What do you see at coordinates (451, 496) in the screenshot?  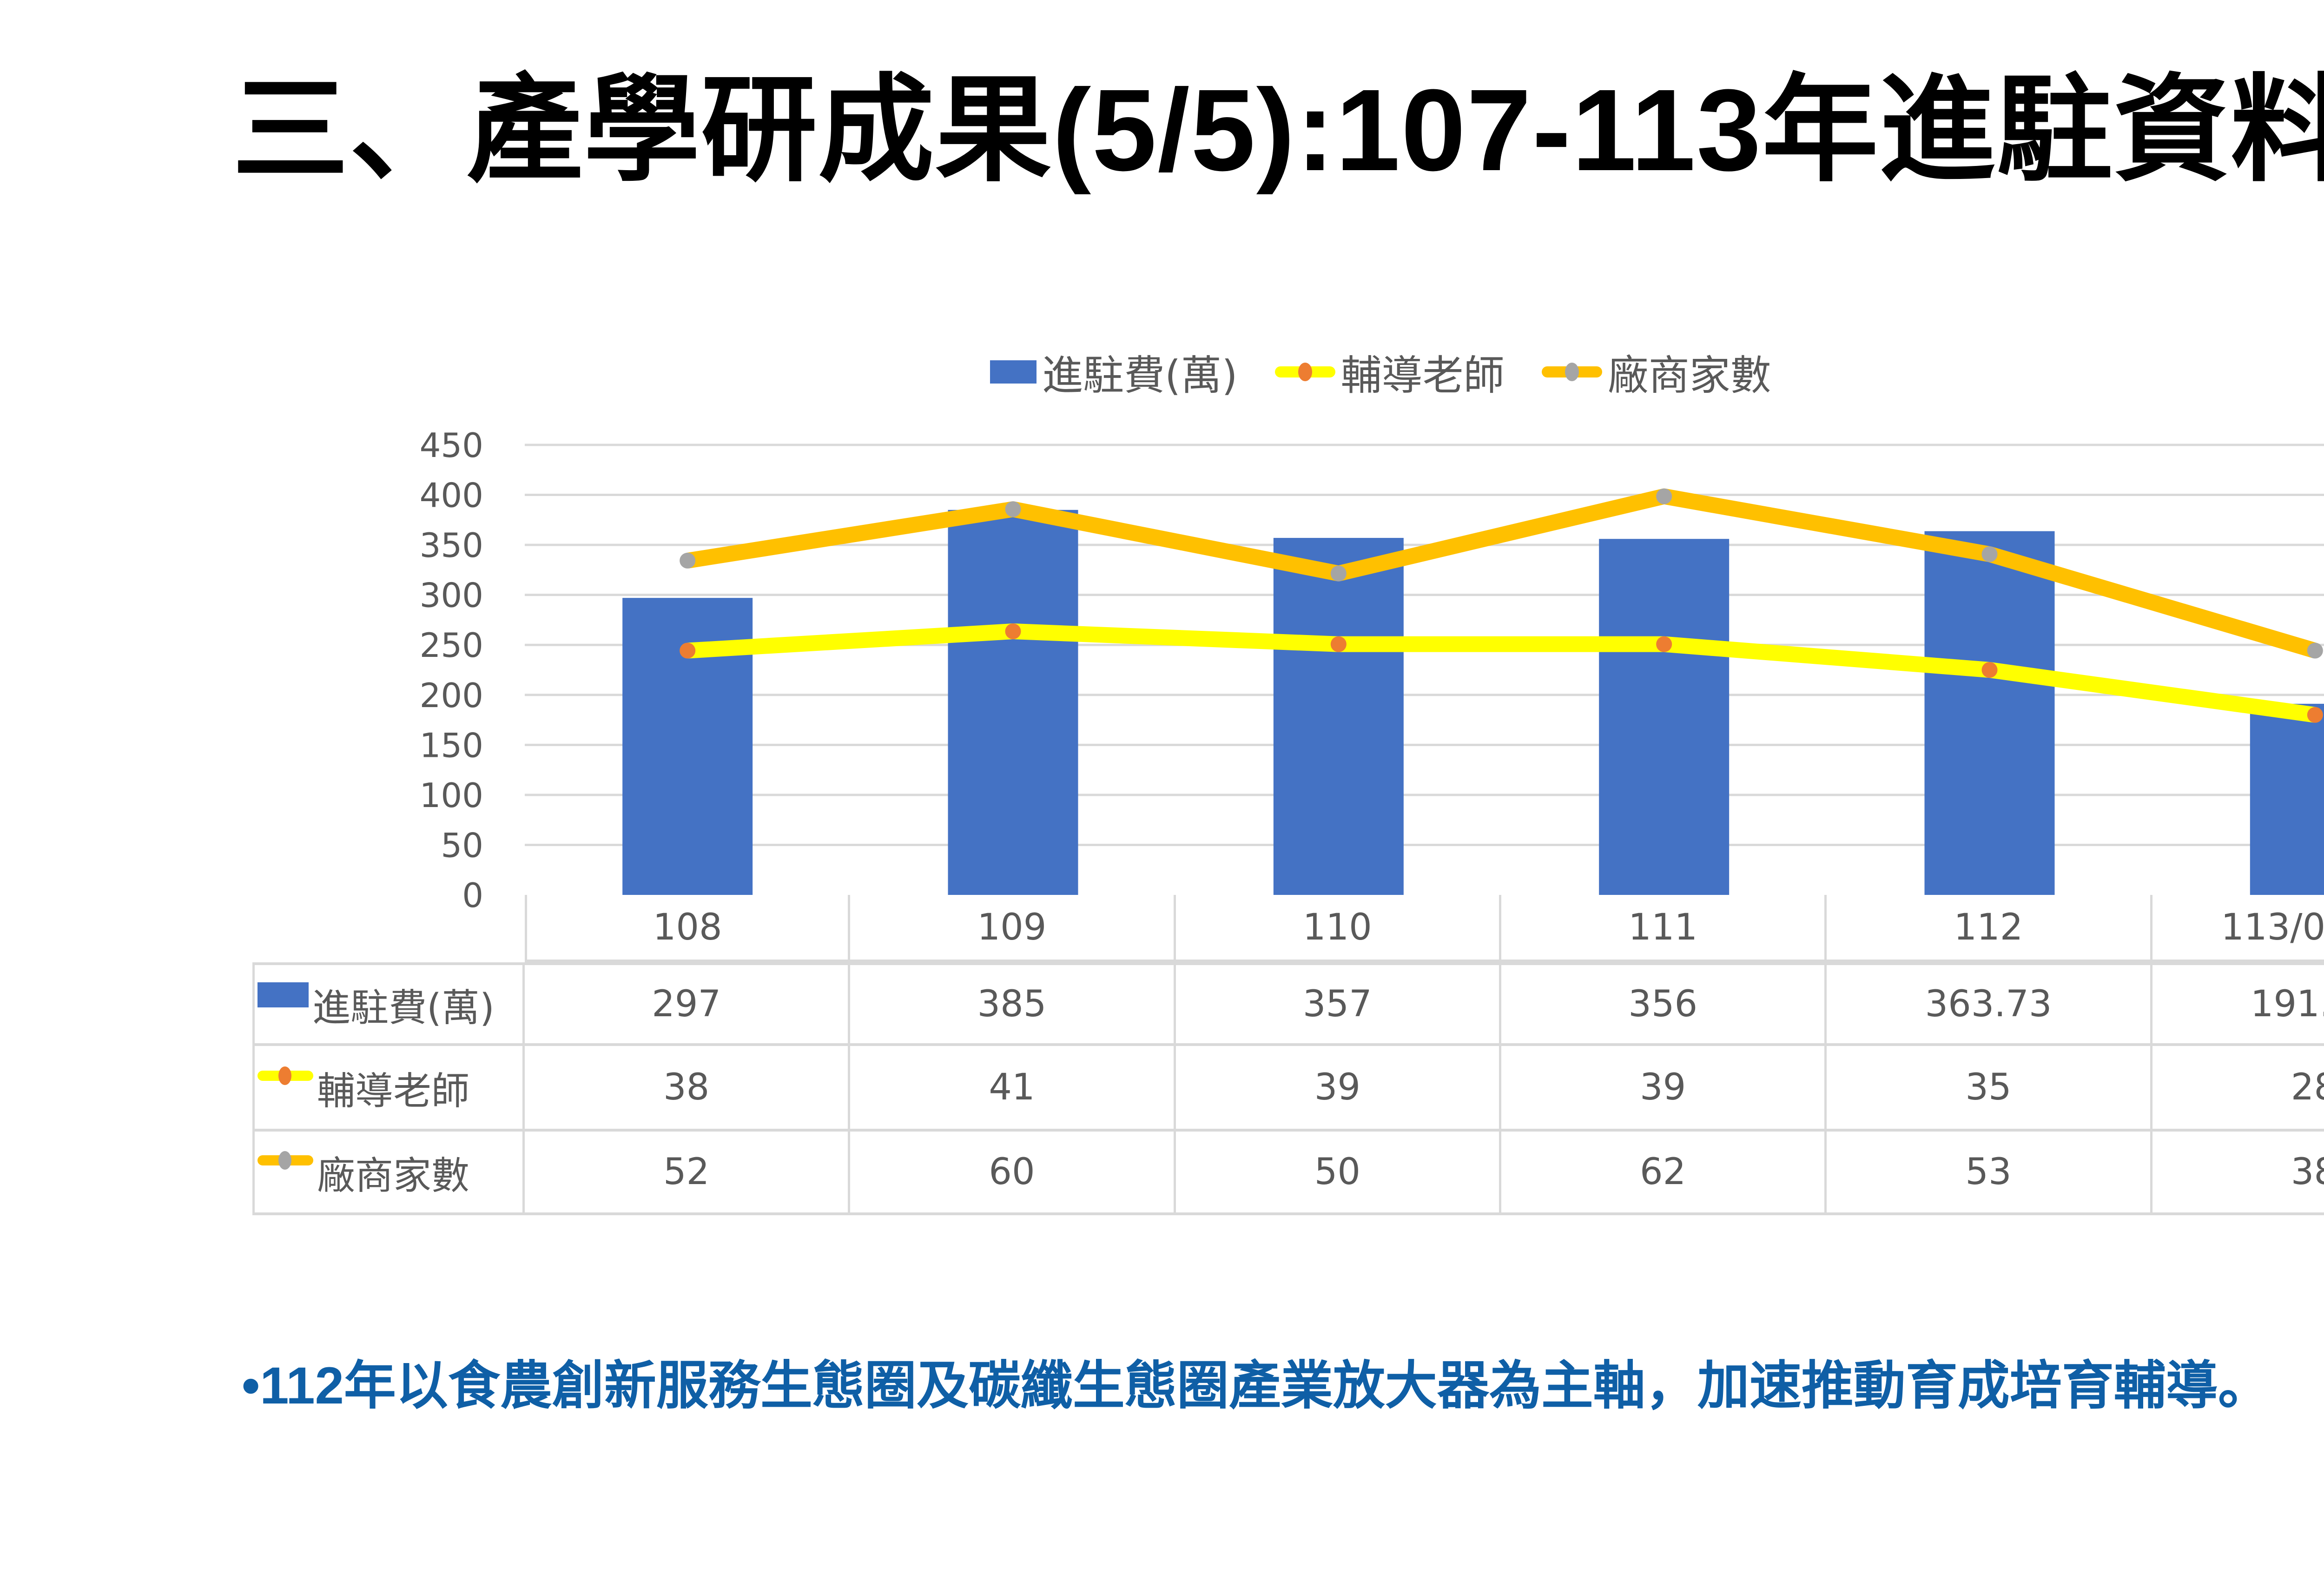 I see `y-left-tick: 400` at bounding box center [451, 496].